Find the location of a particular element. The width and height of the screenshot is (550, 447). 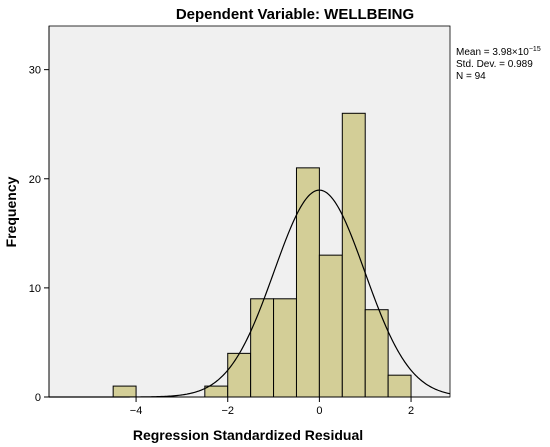

x-tick-label: −2 is located at coordinates (227, 411).